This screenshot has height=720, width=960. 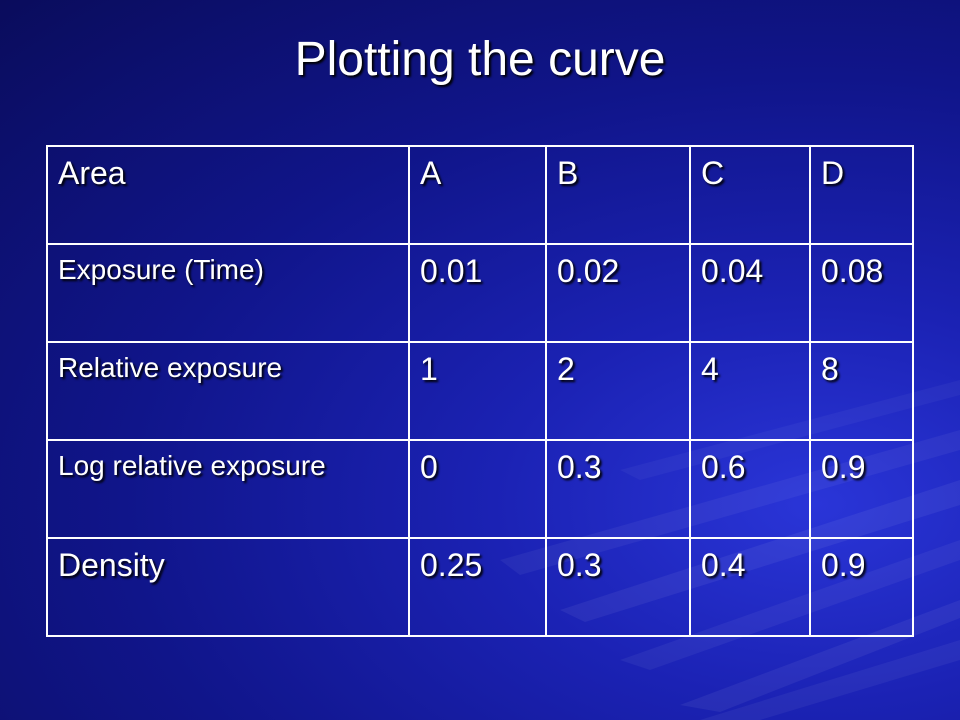 I want to click on table-cell: 1, so click(x=477, y=391).